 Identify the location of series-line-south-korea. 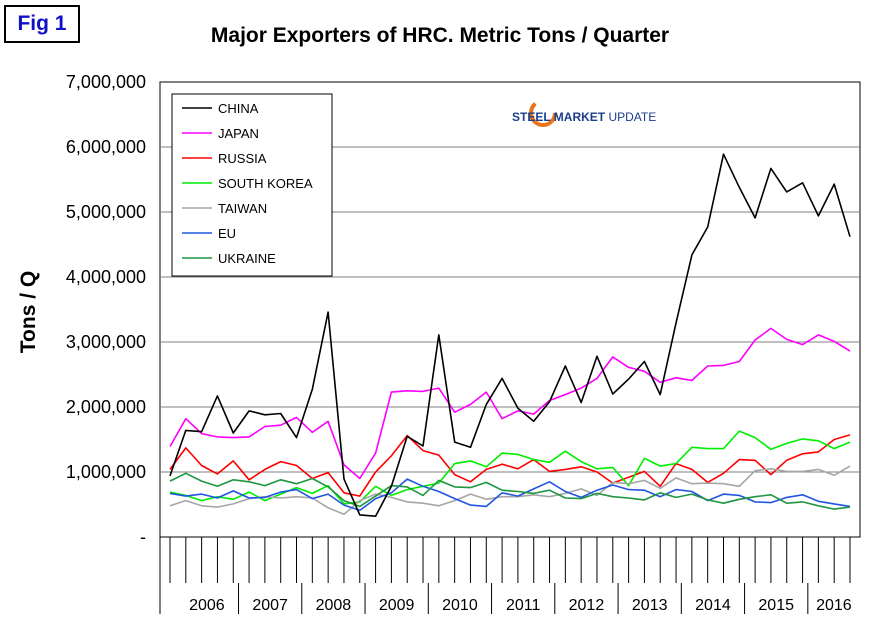
(510, 467).